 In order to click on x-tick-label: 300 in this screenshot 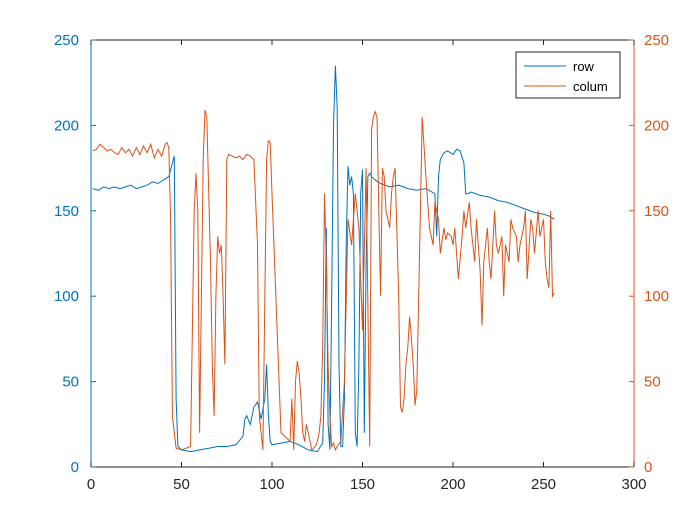, I will do `click(633, 484)`.